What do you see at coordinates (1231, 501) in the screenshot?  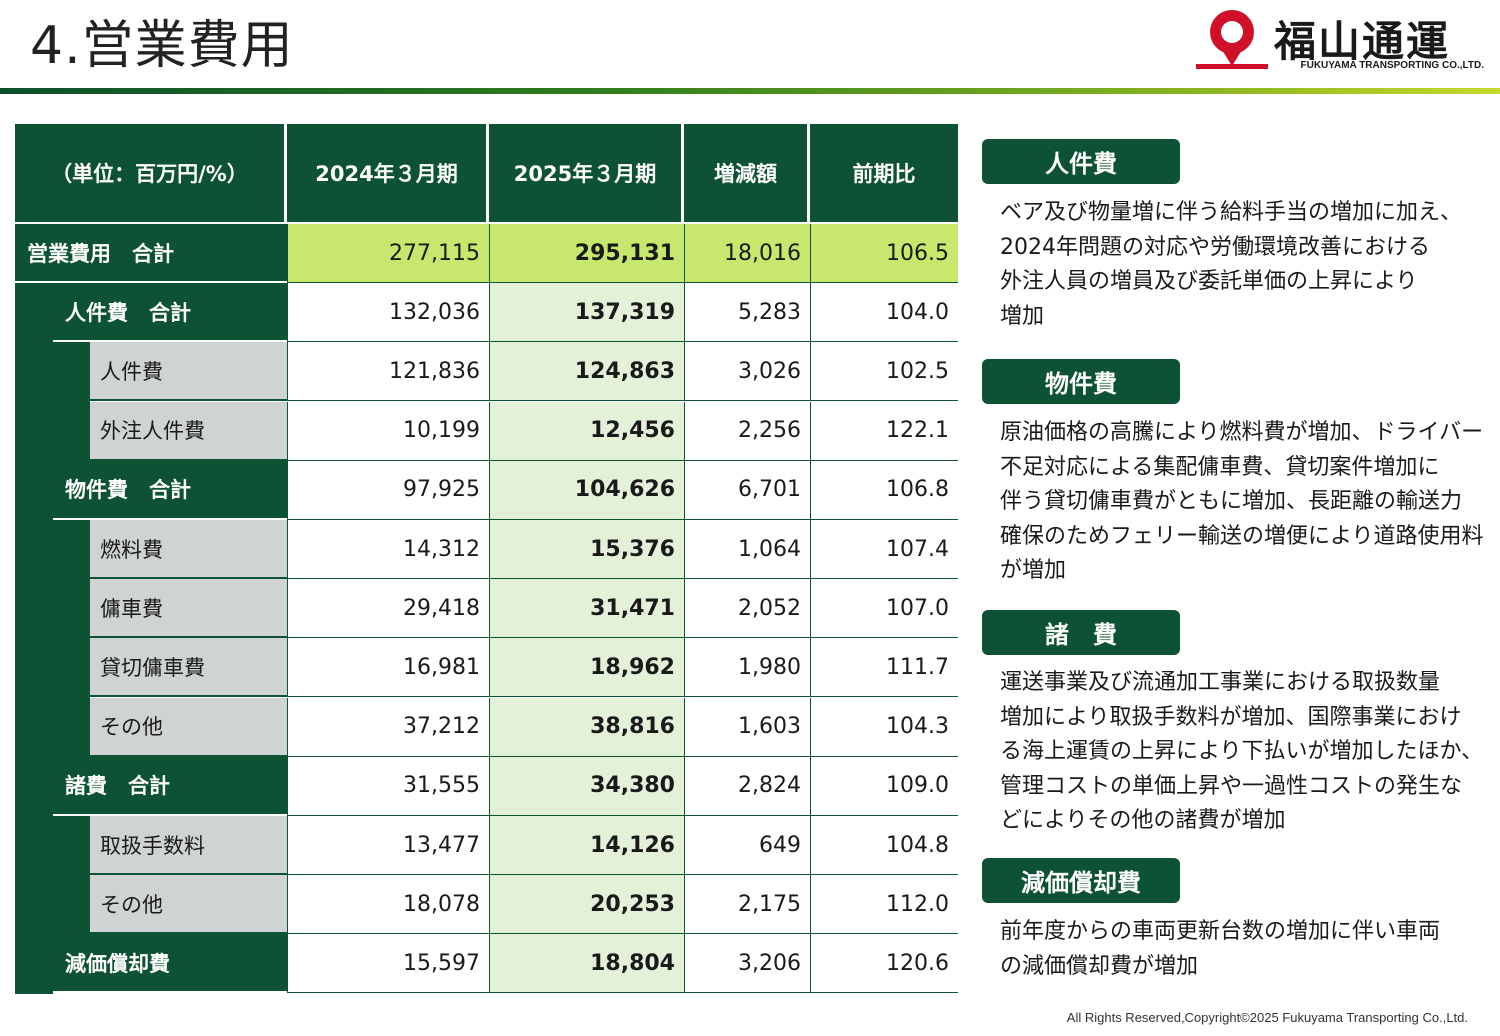 I see `note-line: 伴う貸切傭車費がともに増加、長距離の輸送力` at bounding box center [1231, 501].